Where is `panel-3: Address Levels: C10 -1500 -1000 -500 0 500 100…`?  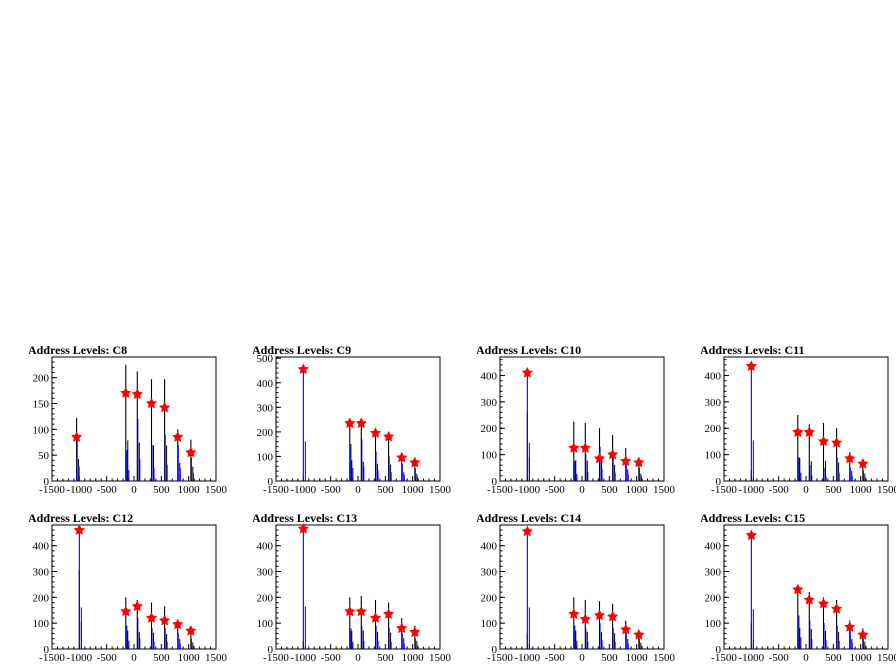 panel-3: Address Levels: C10 -1500 -1000 -500 0 500 100… is located at coordinates (576, 419).